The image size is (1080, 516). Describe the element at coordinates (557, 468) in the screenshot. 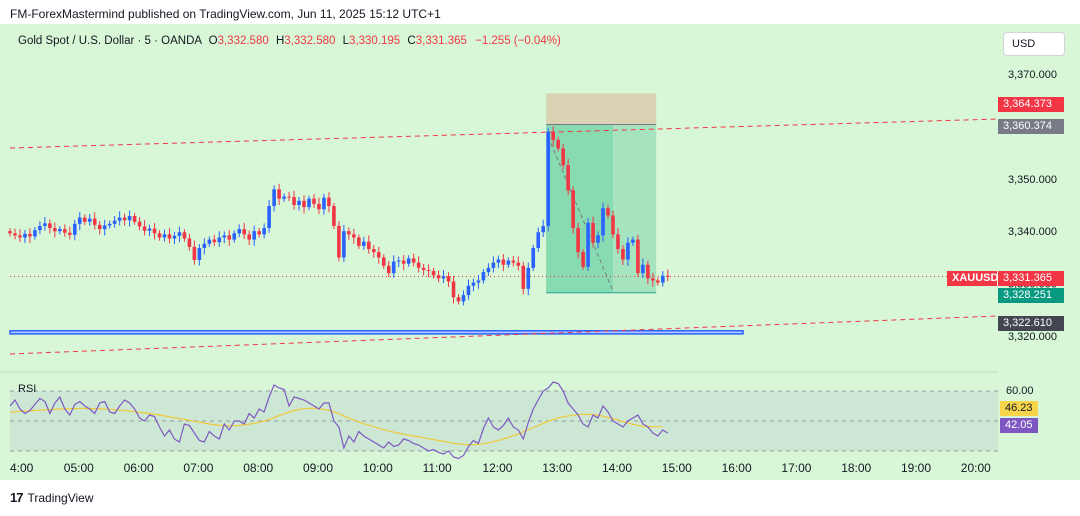

I see `x-tick-label: 13:00` at that location.